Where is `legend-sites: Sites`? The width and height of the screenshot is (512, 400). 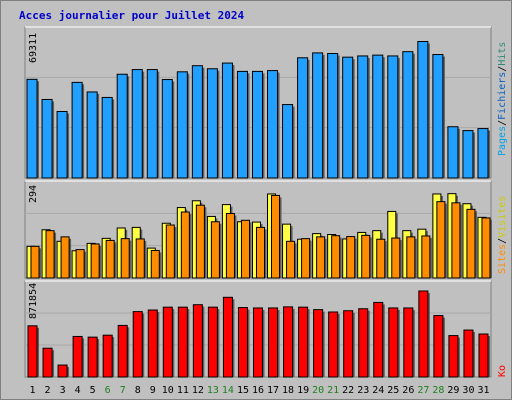 legend-sites: Sites is located at coordinates (502, 259).